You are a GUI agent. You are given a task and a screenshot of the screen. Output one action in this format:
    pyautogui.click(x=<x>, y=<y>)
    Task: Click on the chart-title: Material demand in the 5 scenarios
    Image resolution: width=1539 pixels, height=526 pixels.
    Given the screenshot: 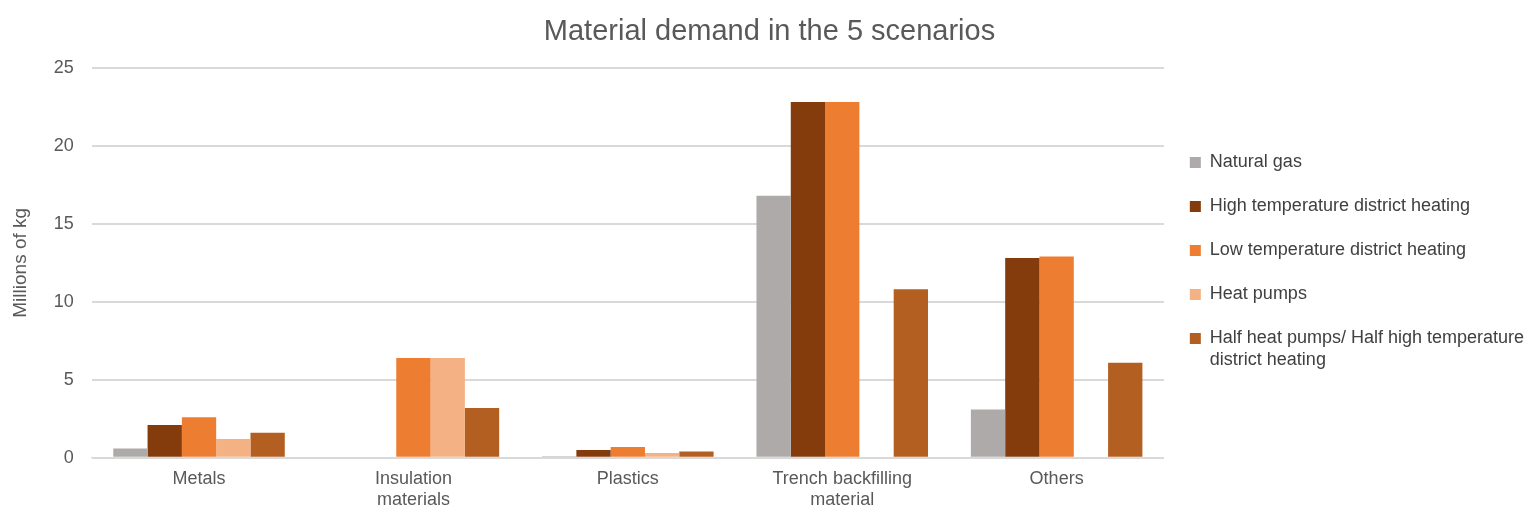 What is the action you would take?
    pyautogui.click(x=769, y=30)
    